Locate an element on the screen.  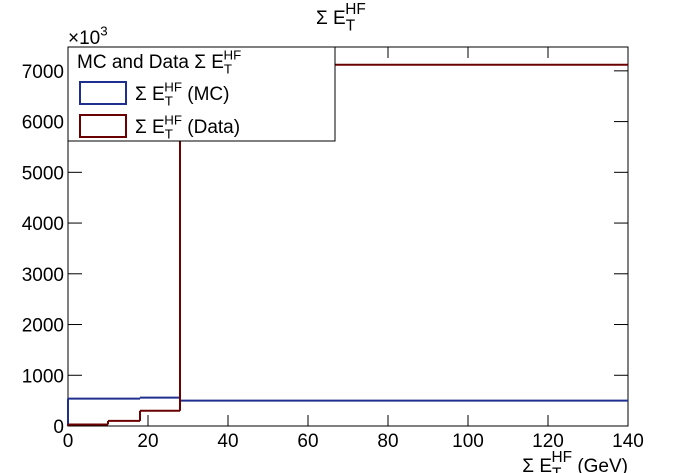
x-tick-label: 80 is located at coordinates (387, 441).